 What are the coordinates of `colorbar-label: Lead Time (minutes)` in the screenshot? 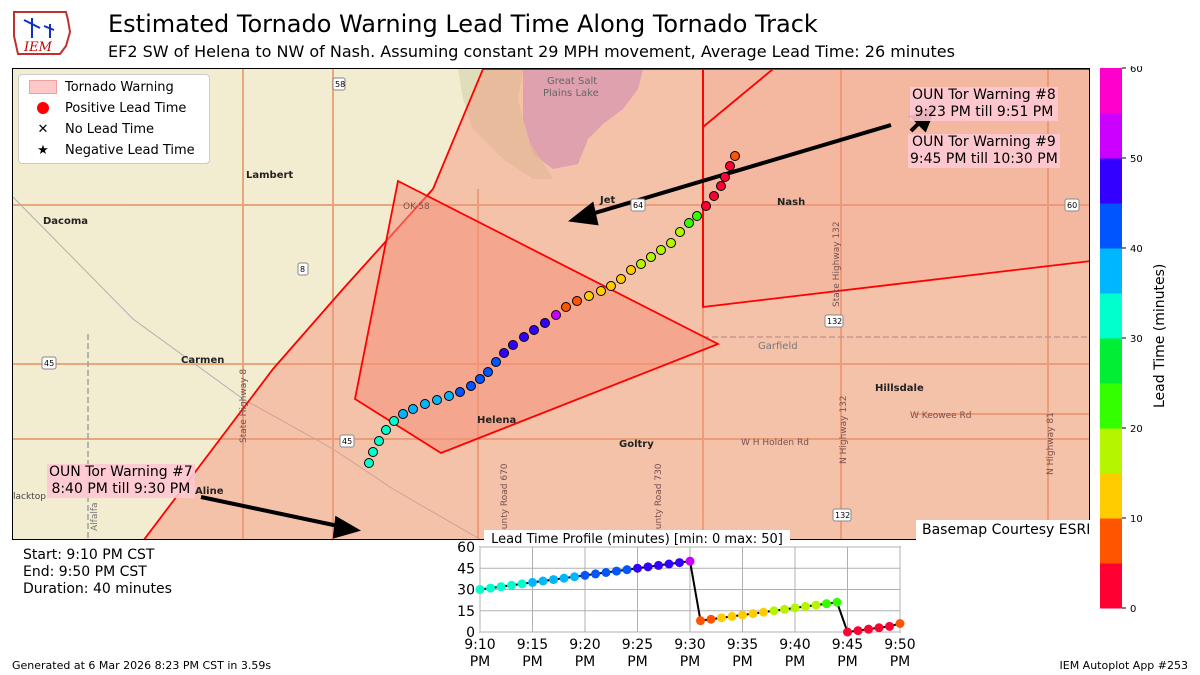 It's located at (1160, 335).